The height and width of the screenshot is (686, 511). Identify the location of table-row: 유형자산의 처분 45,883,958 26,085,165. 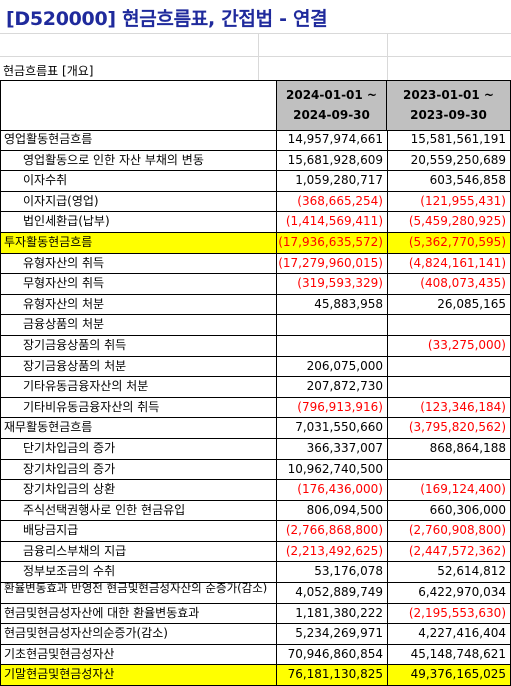
(255, 305).